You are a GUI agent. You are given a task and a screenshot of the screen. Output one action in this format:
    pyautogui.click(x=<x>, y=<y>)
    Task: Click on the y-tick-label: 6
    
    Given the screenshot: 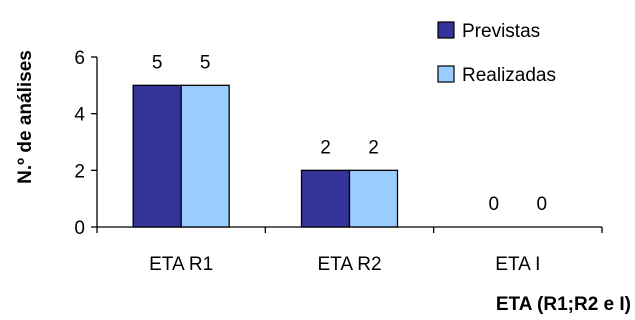 What is the action you would take?
    pyautogui.click(x=79, y=58)
    